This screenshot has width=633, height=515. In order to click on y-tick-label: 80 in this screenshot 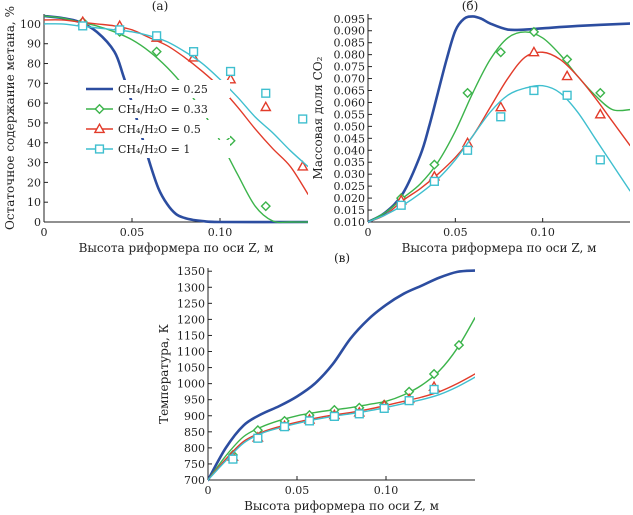, I will do `click(34, 64)`.